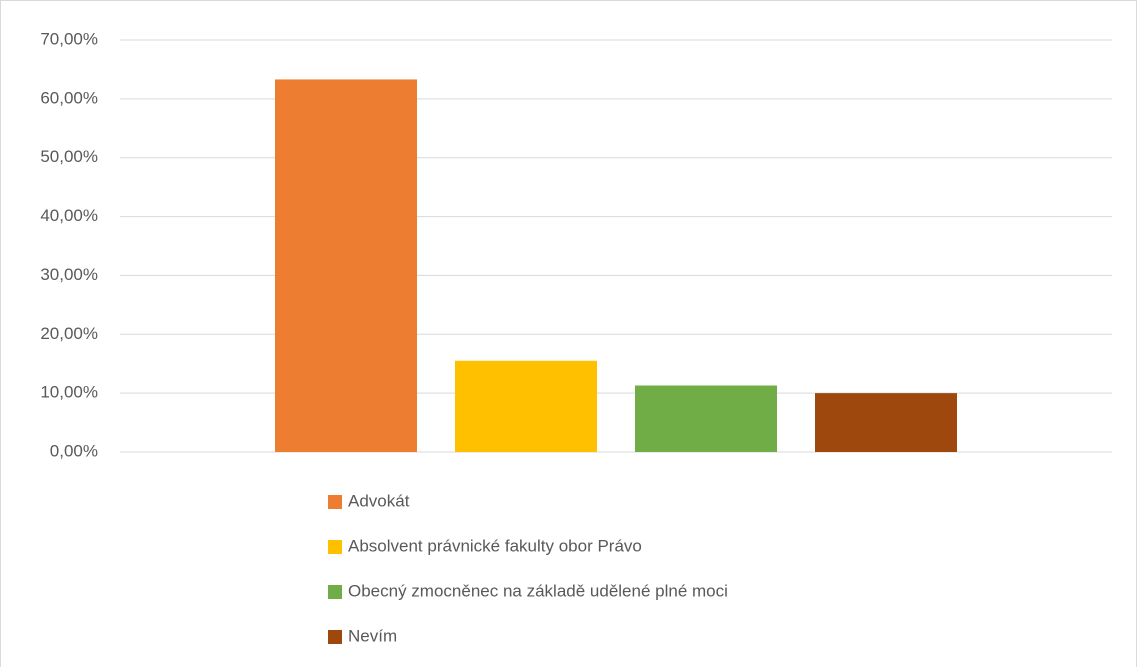  Describe the element at coordinates (495, 545) in the screenshot. I see `legend-label: Absolvent právnické fakulty obor Právo` at that location.